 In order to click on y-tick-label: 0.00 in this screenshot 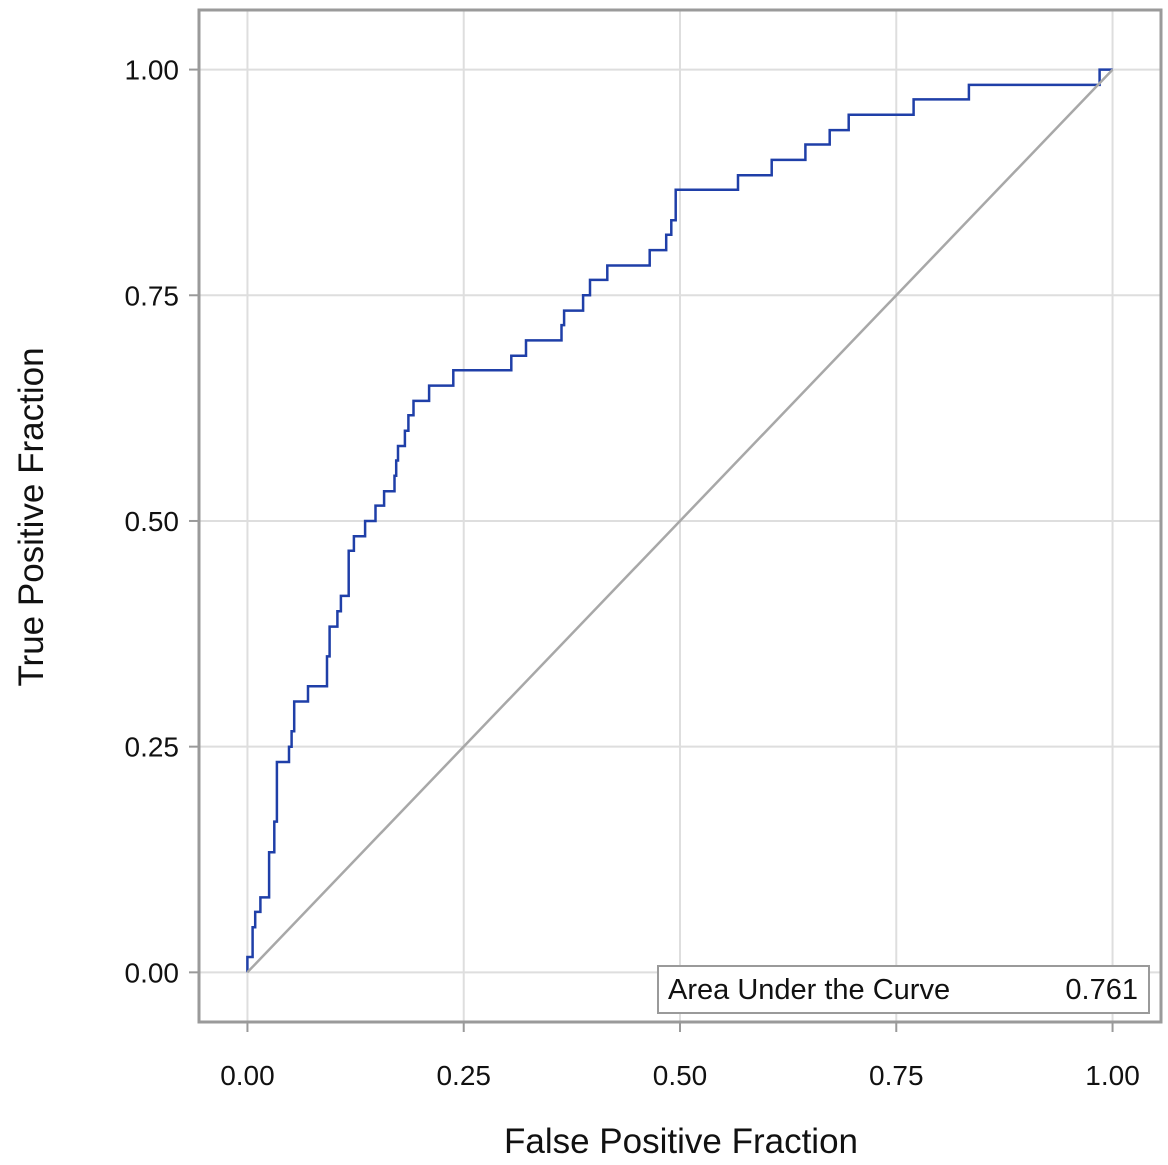, I will do `click(152, 972)`.